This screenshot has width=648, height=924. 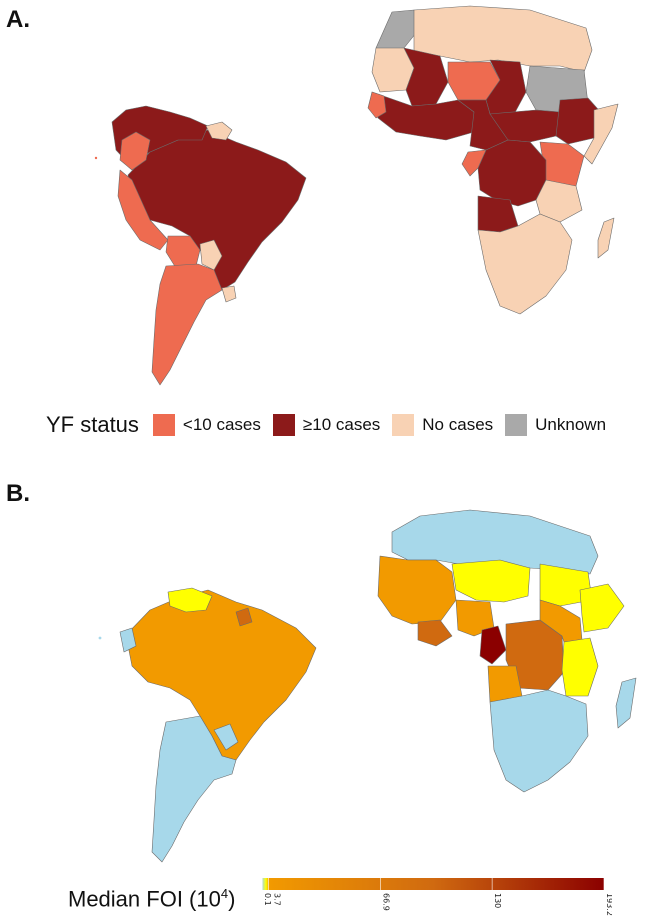 I want to click on country-southern-africa-b, so click(x=539, y=741).